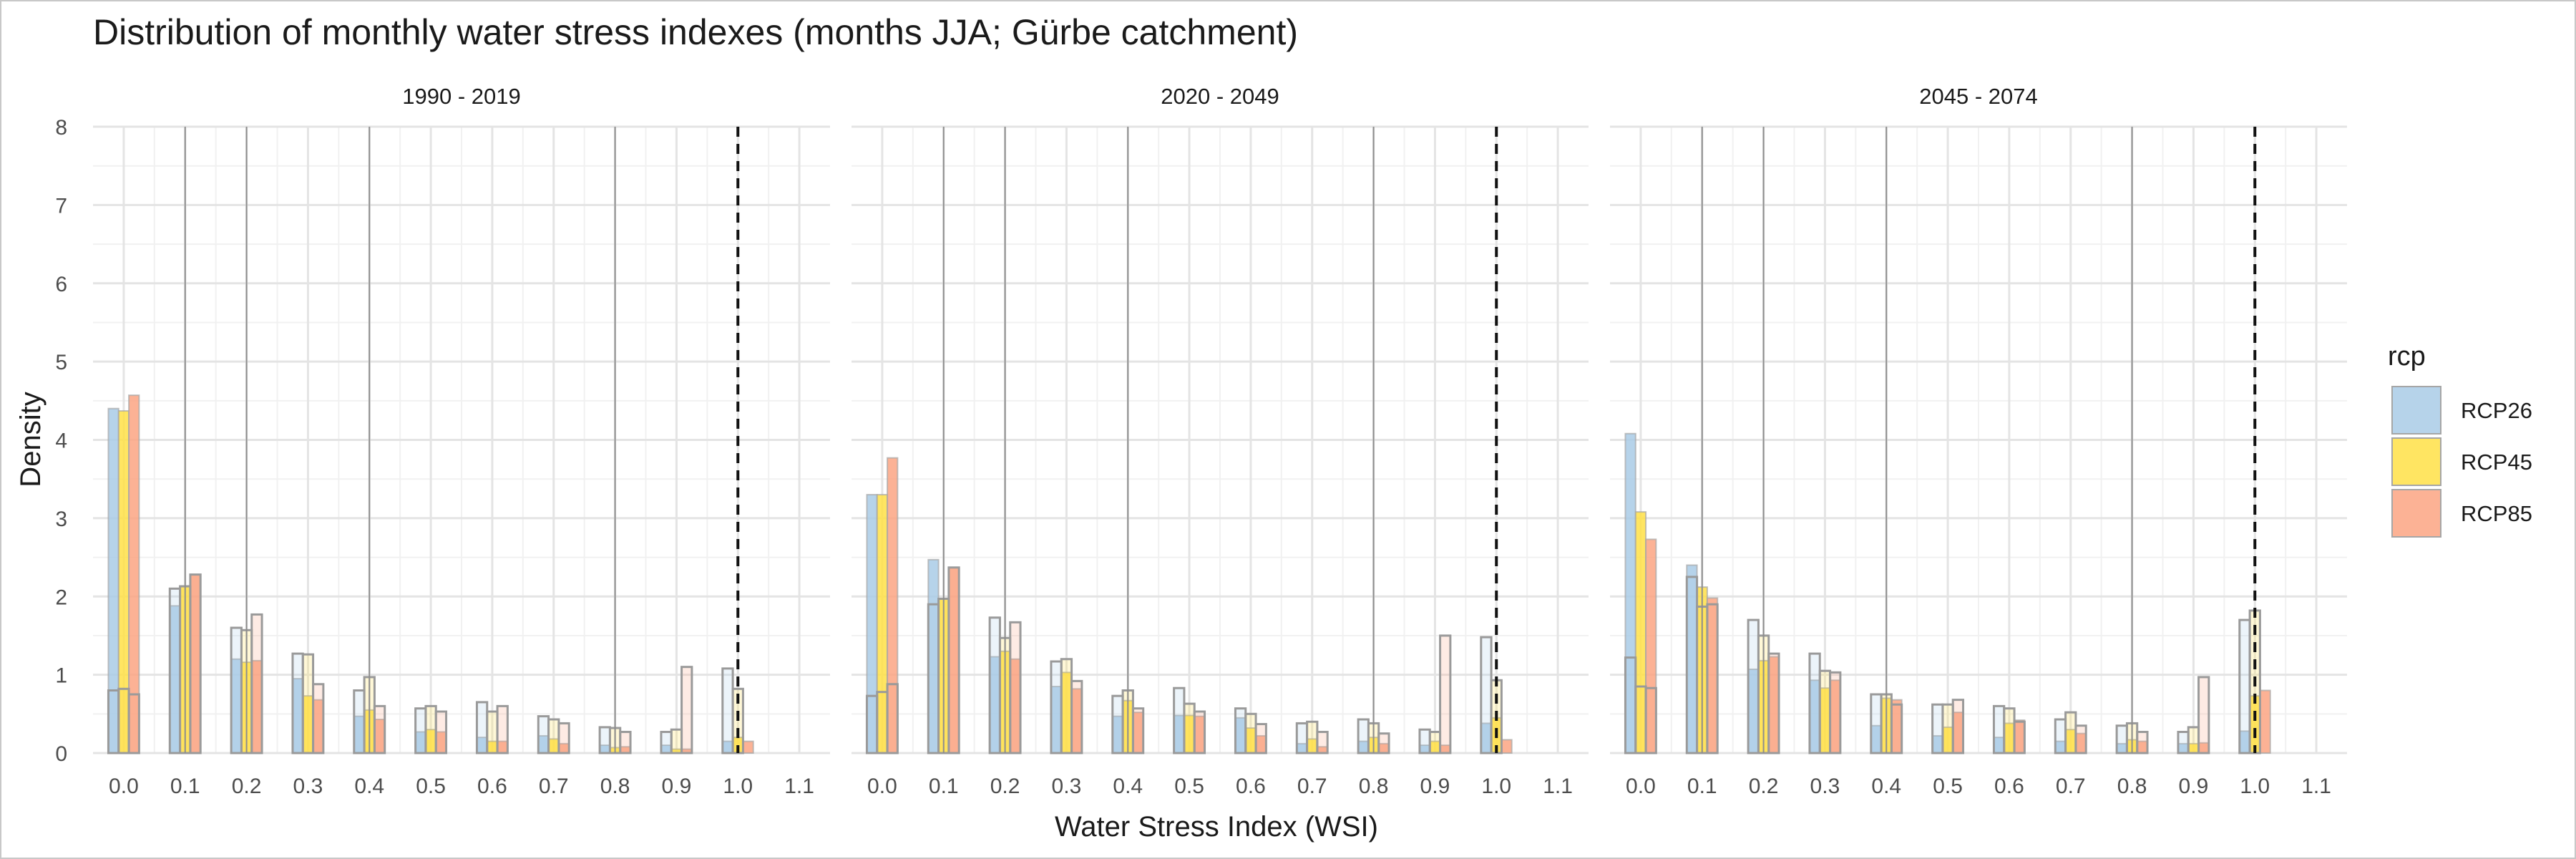 This screenshot has height=859, width=2576. What do you see at coordinates (1312, 786) in the screenshot?
I see `x-tick-label: 0.7` at bounding box center [1312, 786].